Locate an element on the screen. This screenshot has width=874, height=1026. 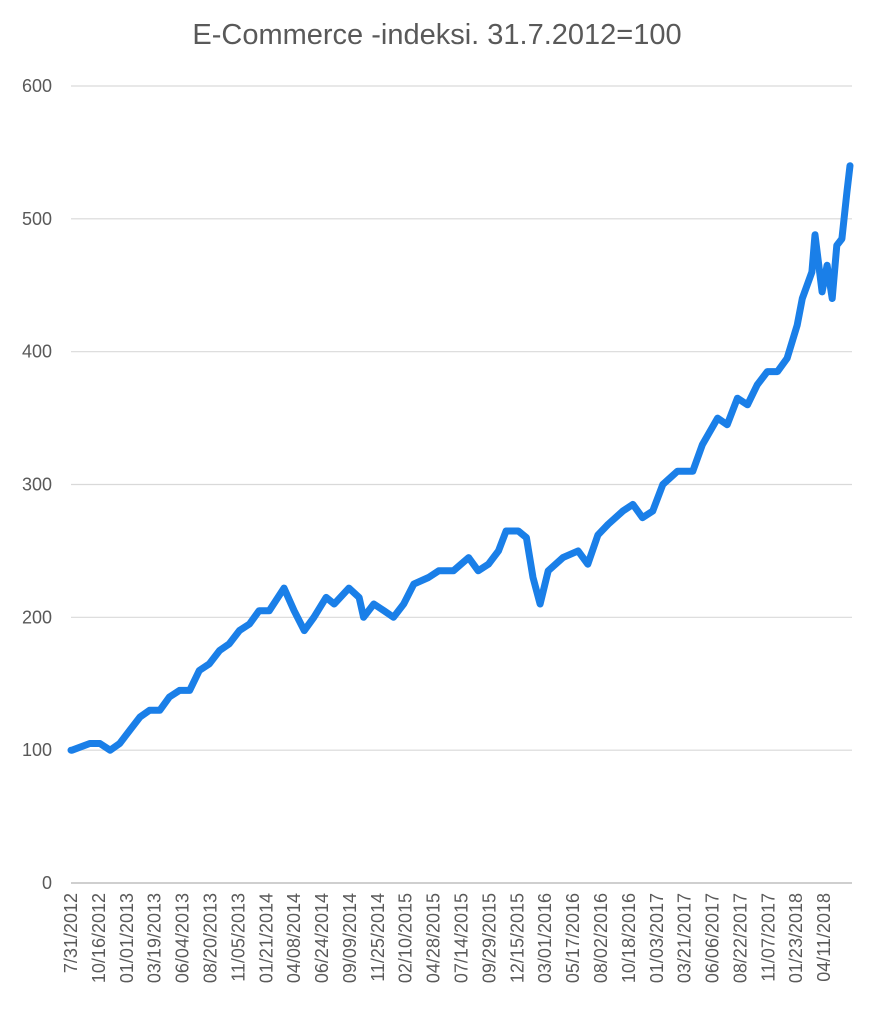
y-tick-label: 600 is located at coordinates (37, 86).